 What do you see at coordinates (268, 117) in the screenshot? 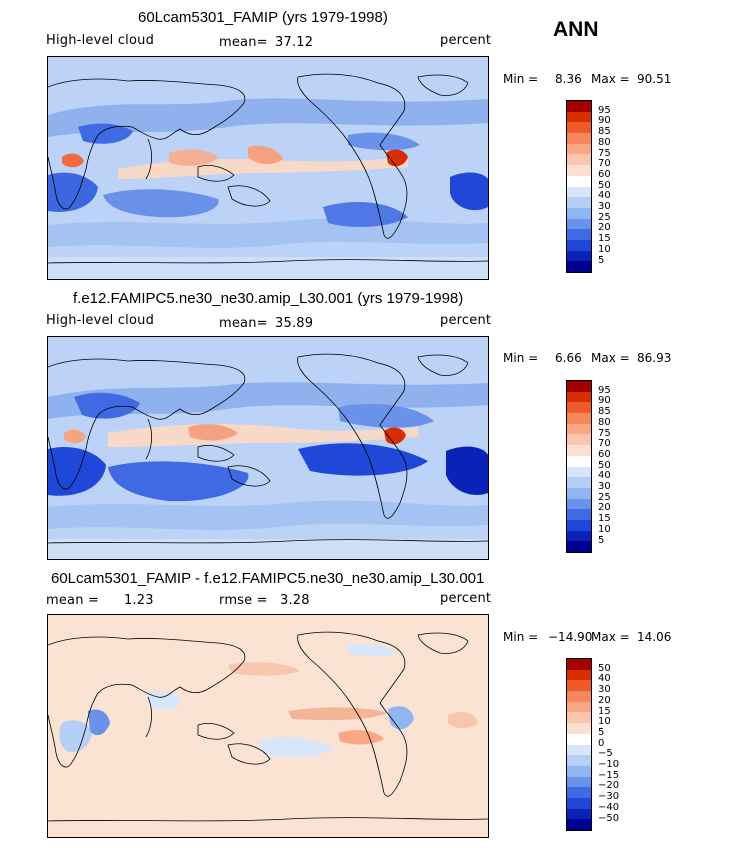
I see `panel-1-storm-track-nh` at bounding box center [268, 117].